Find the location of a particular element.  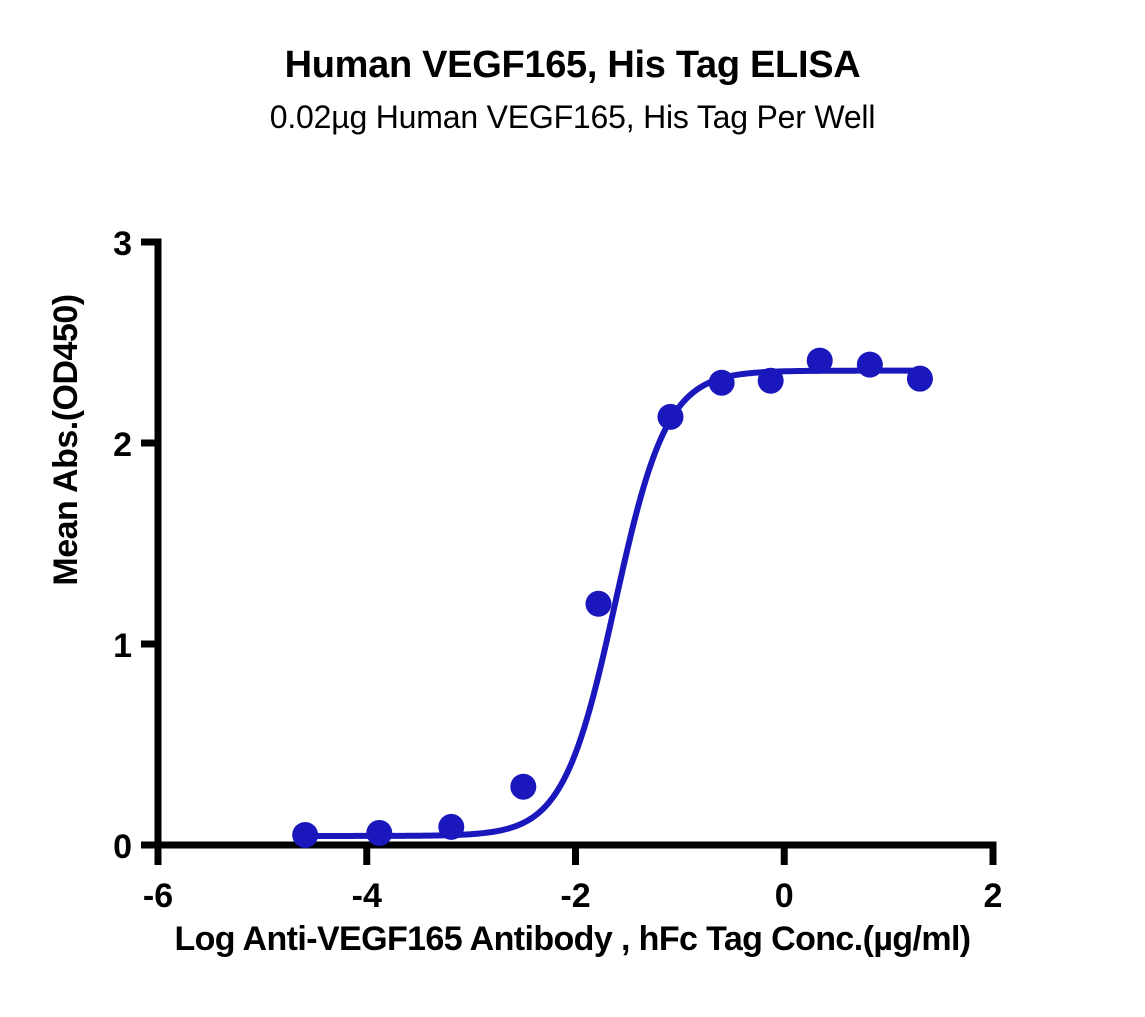

x-tick-label: -6 is located at coordinates (158, 896).